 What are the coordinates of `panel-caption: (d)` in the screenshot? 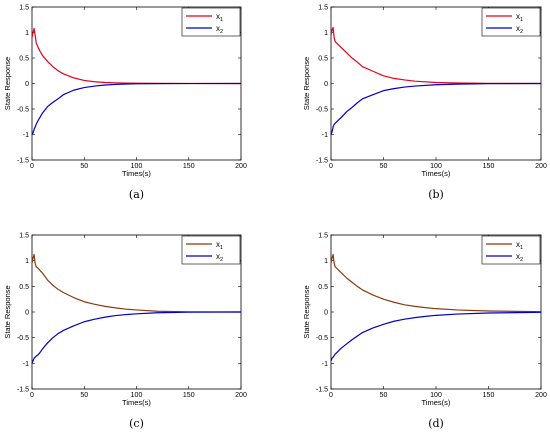 It's located at (436, 423).